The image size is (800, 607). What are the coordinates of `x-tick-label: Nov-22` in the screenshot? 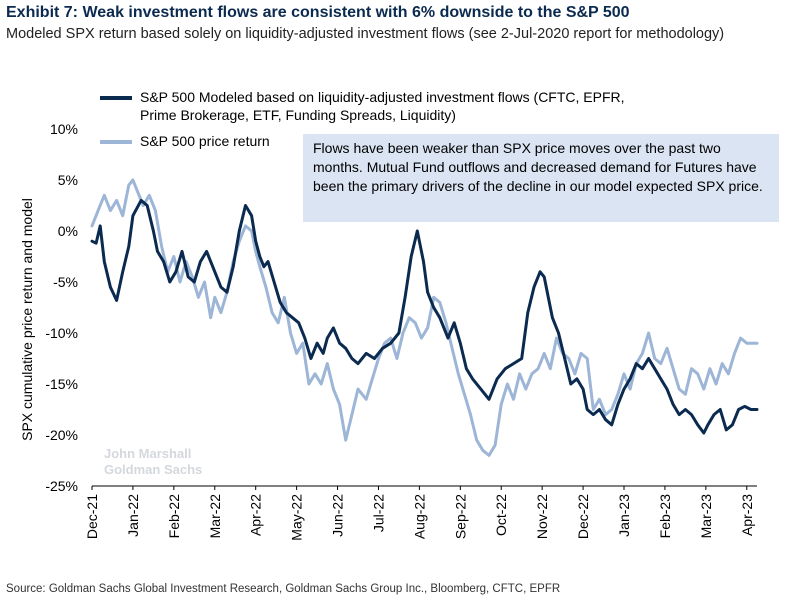 It's located at (542, 516).